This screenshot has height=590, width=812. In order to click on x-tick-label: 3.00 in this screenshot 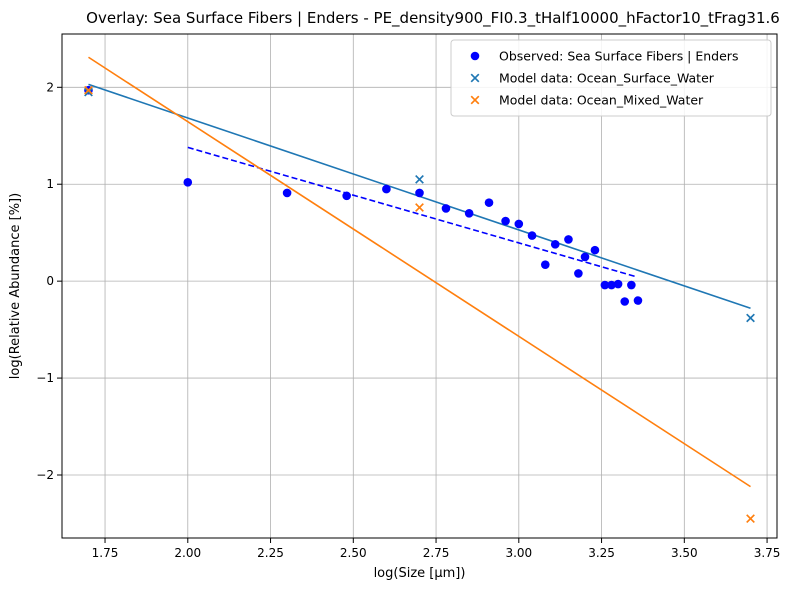, I will do `click(518, 553)`.